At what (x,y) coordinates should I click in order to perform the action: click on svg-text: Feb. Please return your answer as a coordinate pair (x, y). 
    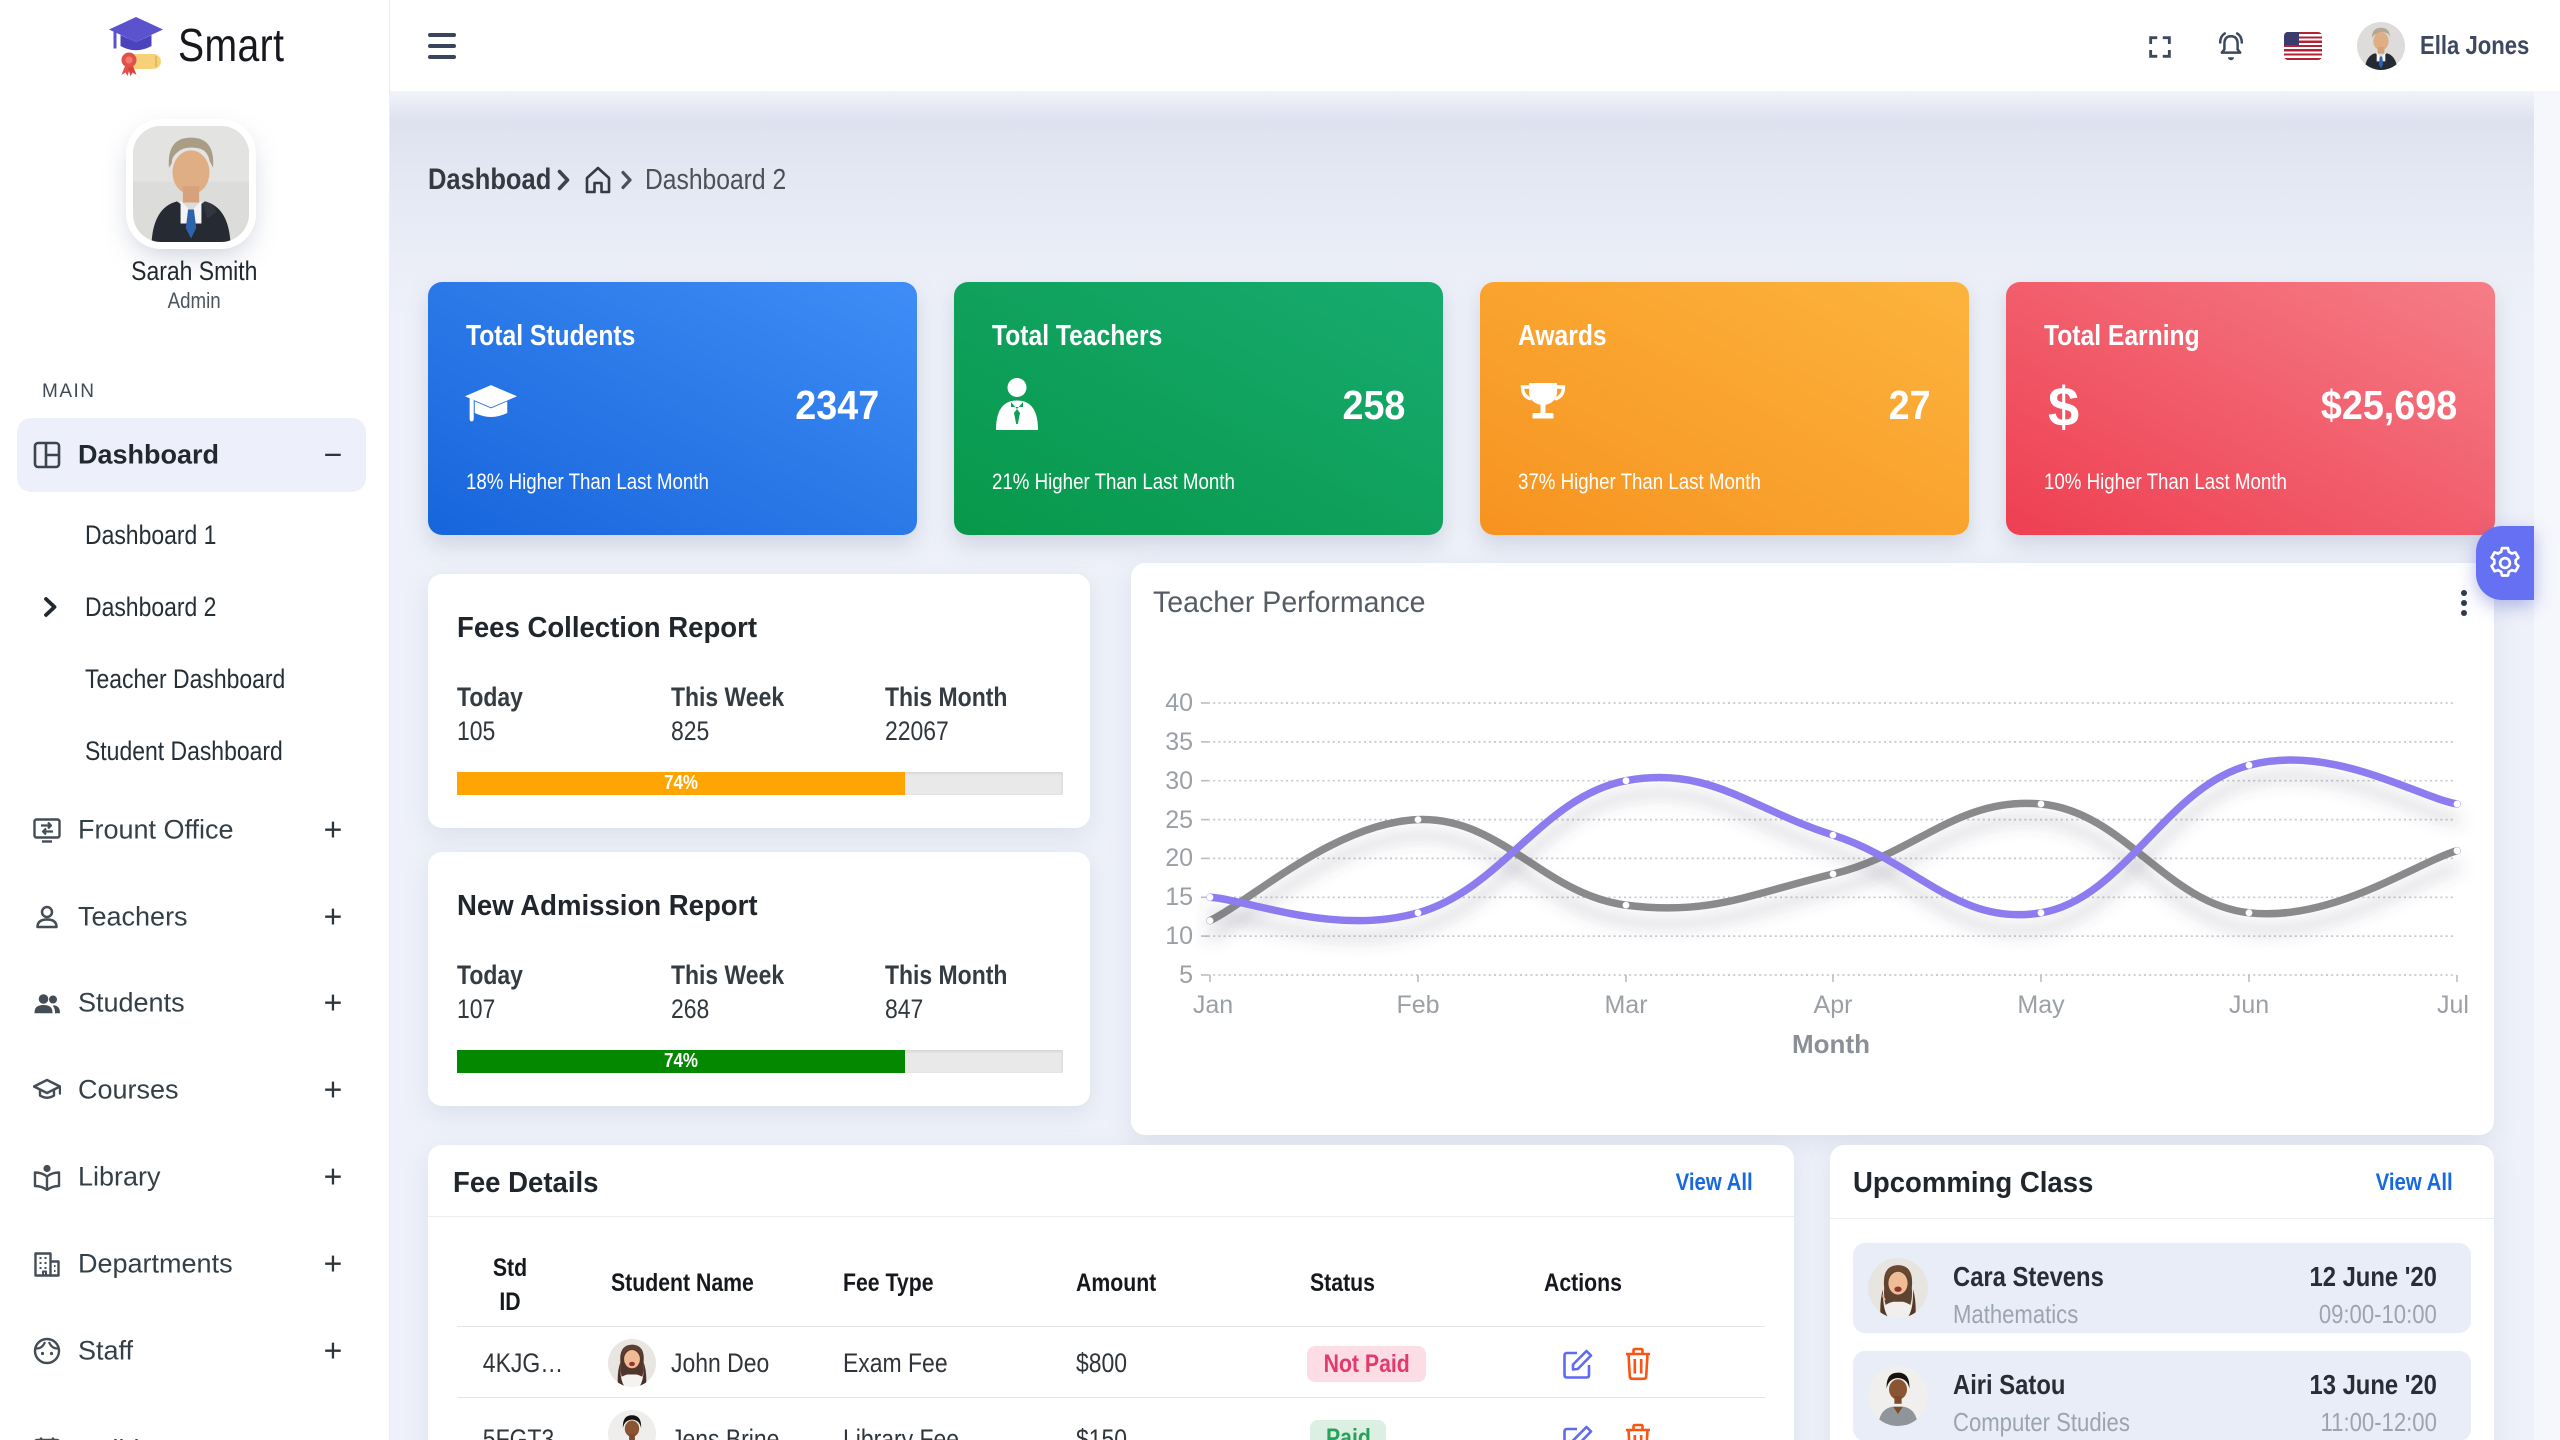
    Looking at the image, I should click on (1417, 1005).